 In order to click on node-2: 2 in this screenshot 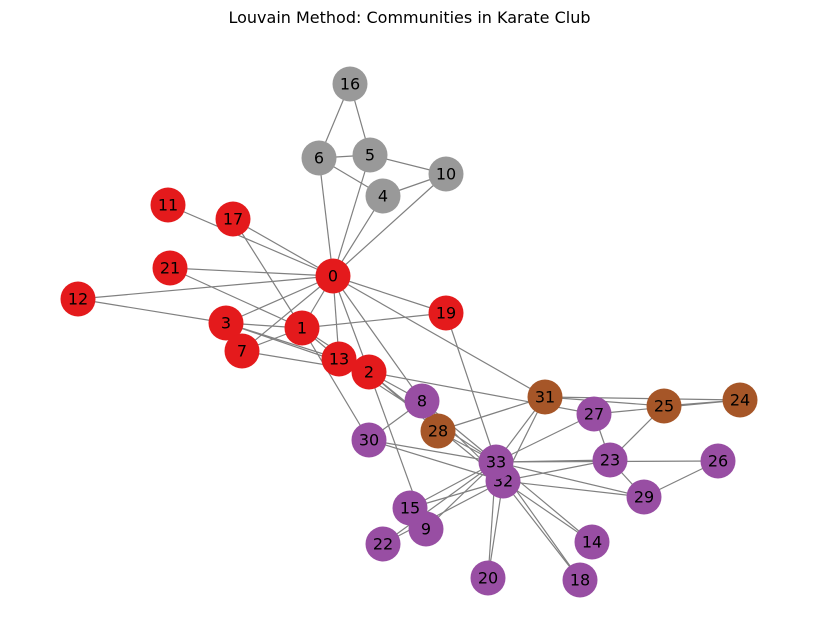, I will do `click(369, 372)`.